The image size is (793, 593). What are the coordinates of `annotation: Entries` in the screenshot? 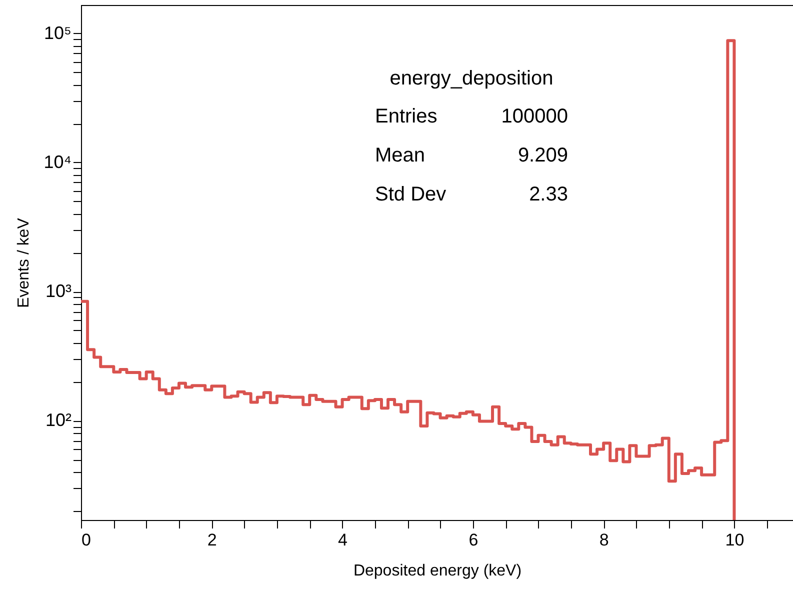 It's located at (406, 117).